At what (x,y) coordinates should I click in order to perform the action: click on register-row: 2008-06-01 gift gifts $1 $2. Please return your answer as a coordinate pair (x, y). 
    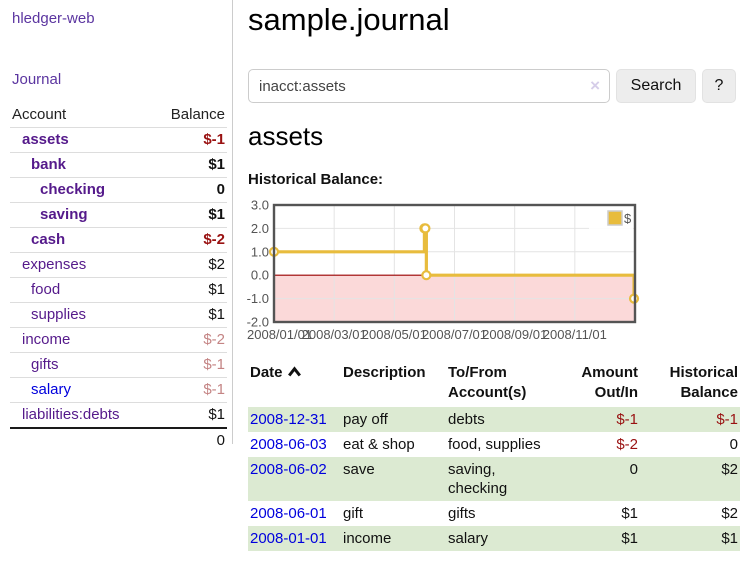
    Looking at the image, I should click on (494, 513).